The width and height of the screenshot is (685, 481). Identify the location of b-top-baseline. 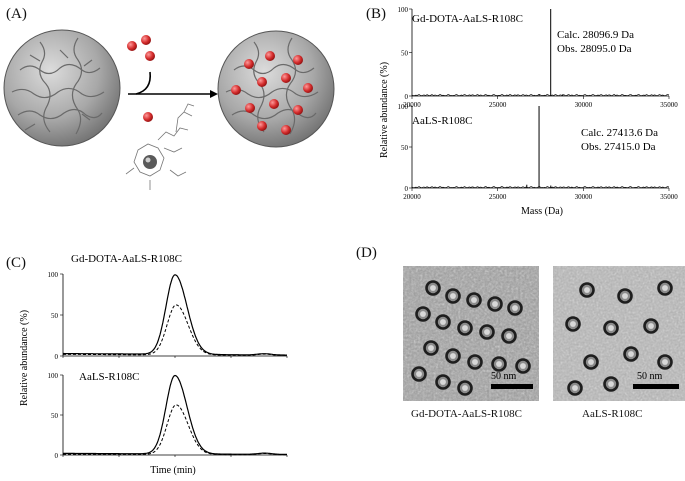
(540, 95).